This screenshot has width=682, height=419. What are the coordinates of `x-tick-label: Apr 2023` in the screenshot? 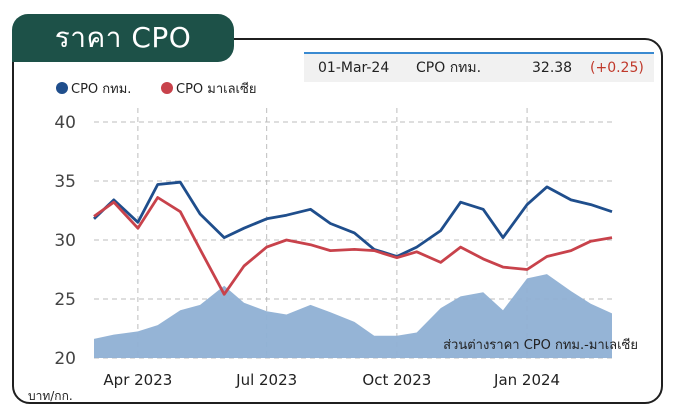 It's located at (137, 380).